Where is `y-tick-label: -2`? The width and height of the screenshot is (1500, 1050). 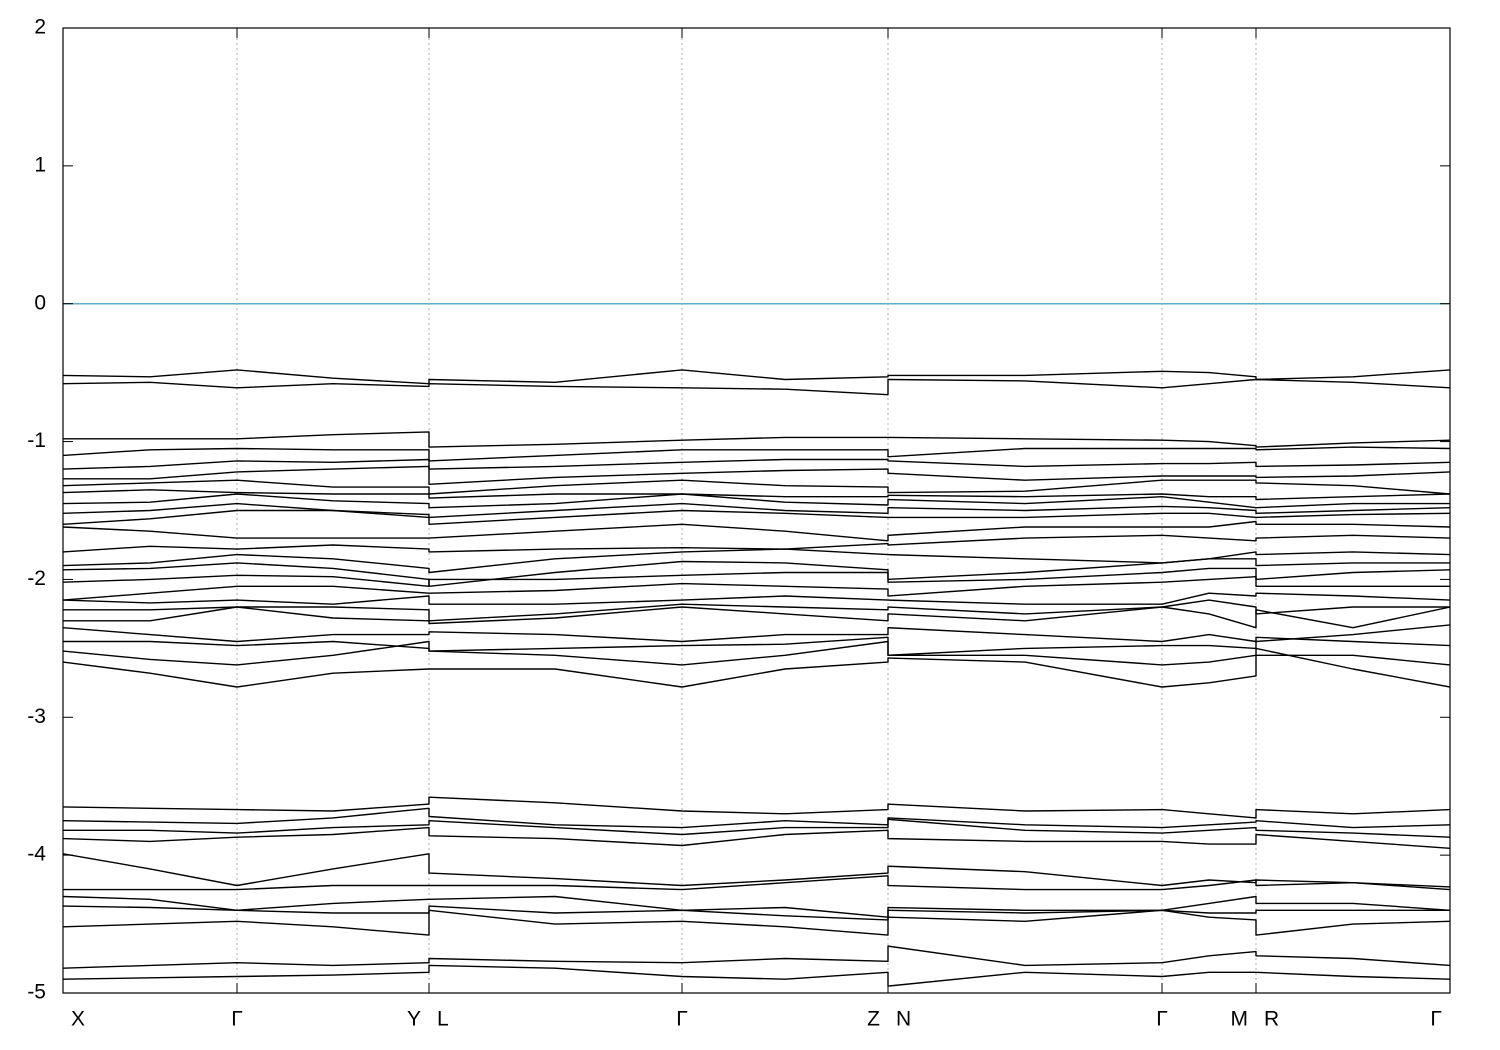
y-tick-label: -2 is located at coordinates (36, 578).